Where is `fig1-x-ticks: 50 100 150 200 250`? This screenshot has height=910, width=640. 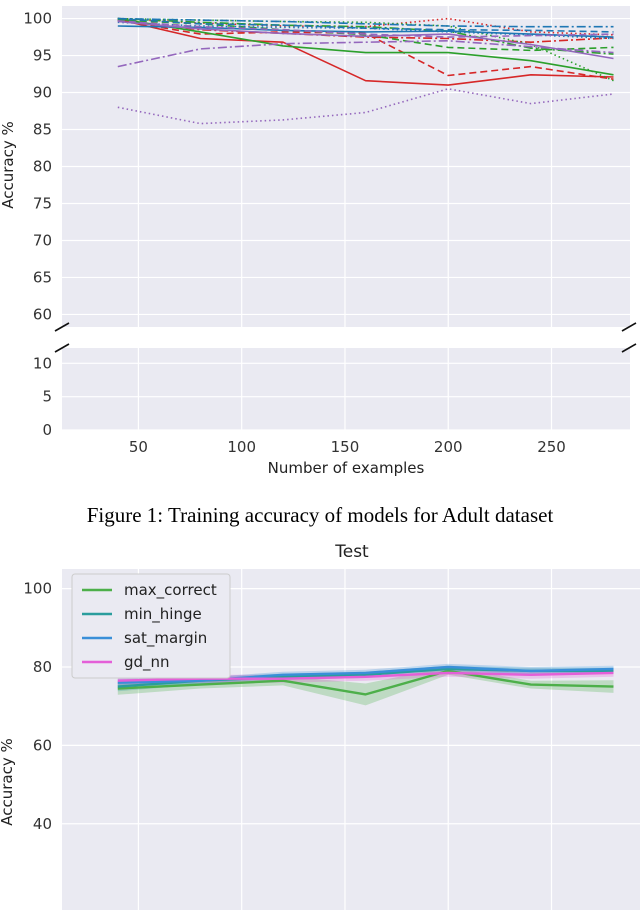 fig1-x-ticks: 50 100 150 200 250 is located at coordinates (347, 447).